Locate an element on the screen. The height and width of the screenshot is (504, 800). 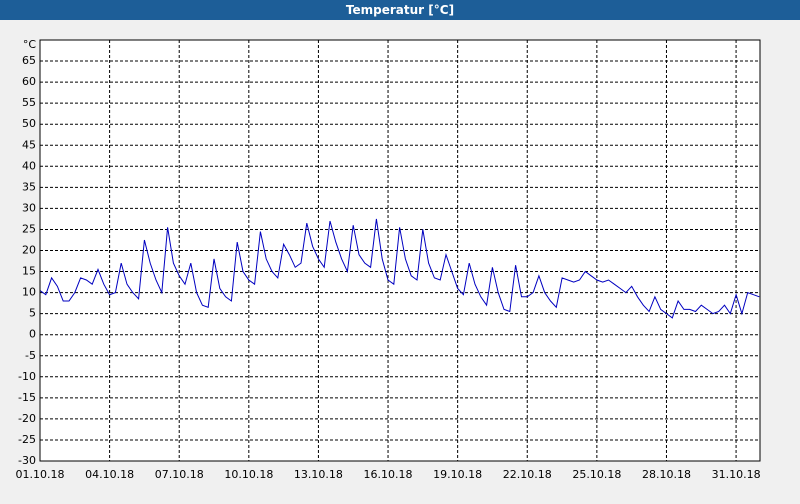
y-tick-label: -30 is located at coordinates (27, 460).